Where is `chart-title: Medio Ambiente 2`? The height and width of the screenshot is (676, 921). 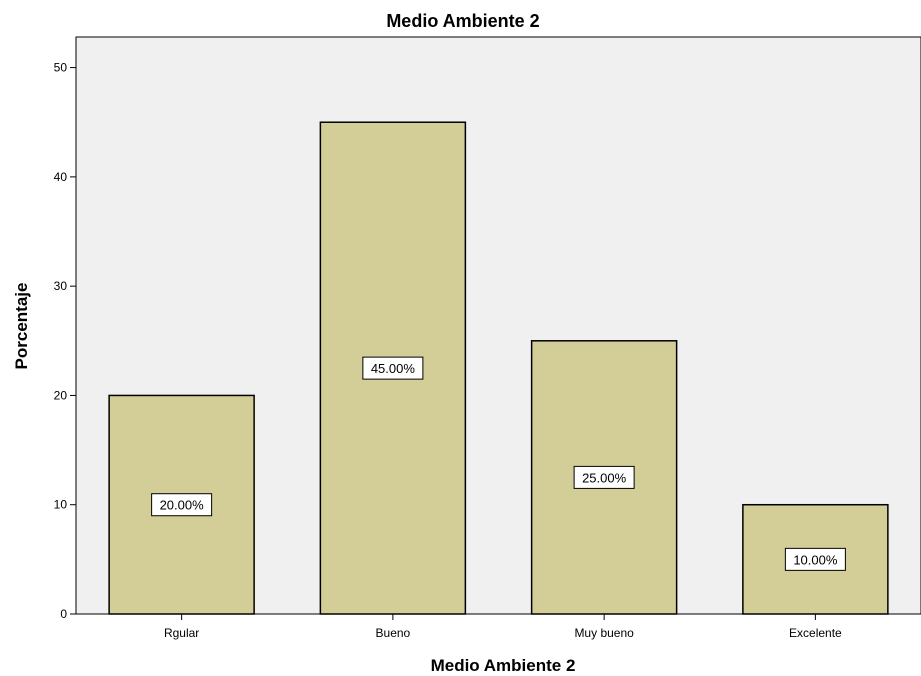 chart-title: Medio Ambiente 2 is located at coordinates (462, 21).